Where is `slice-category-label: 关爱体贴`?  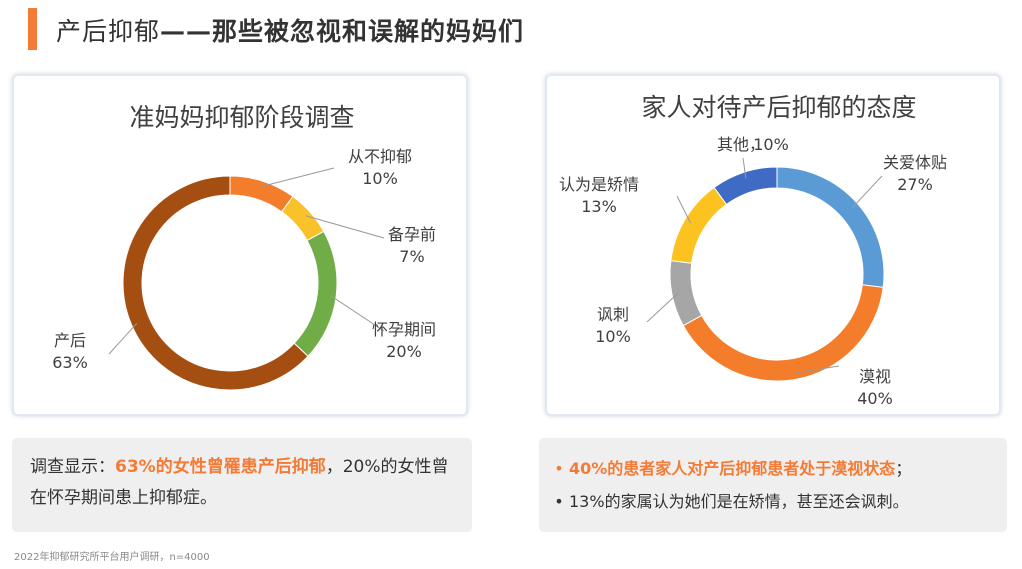 slice-category-label: 关爱体贴 is located at coordinates (915, 162).